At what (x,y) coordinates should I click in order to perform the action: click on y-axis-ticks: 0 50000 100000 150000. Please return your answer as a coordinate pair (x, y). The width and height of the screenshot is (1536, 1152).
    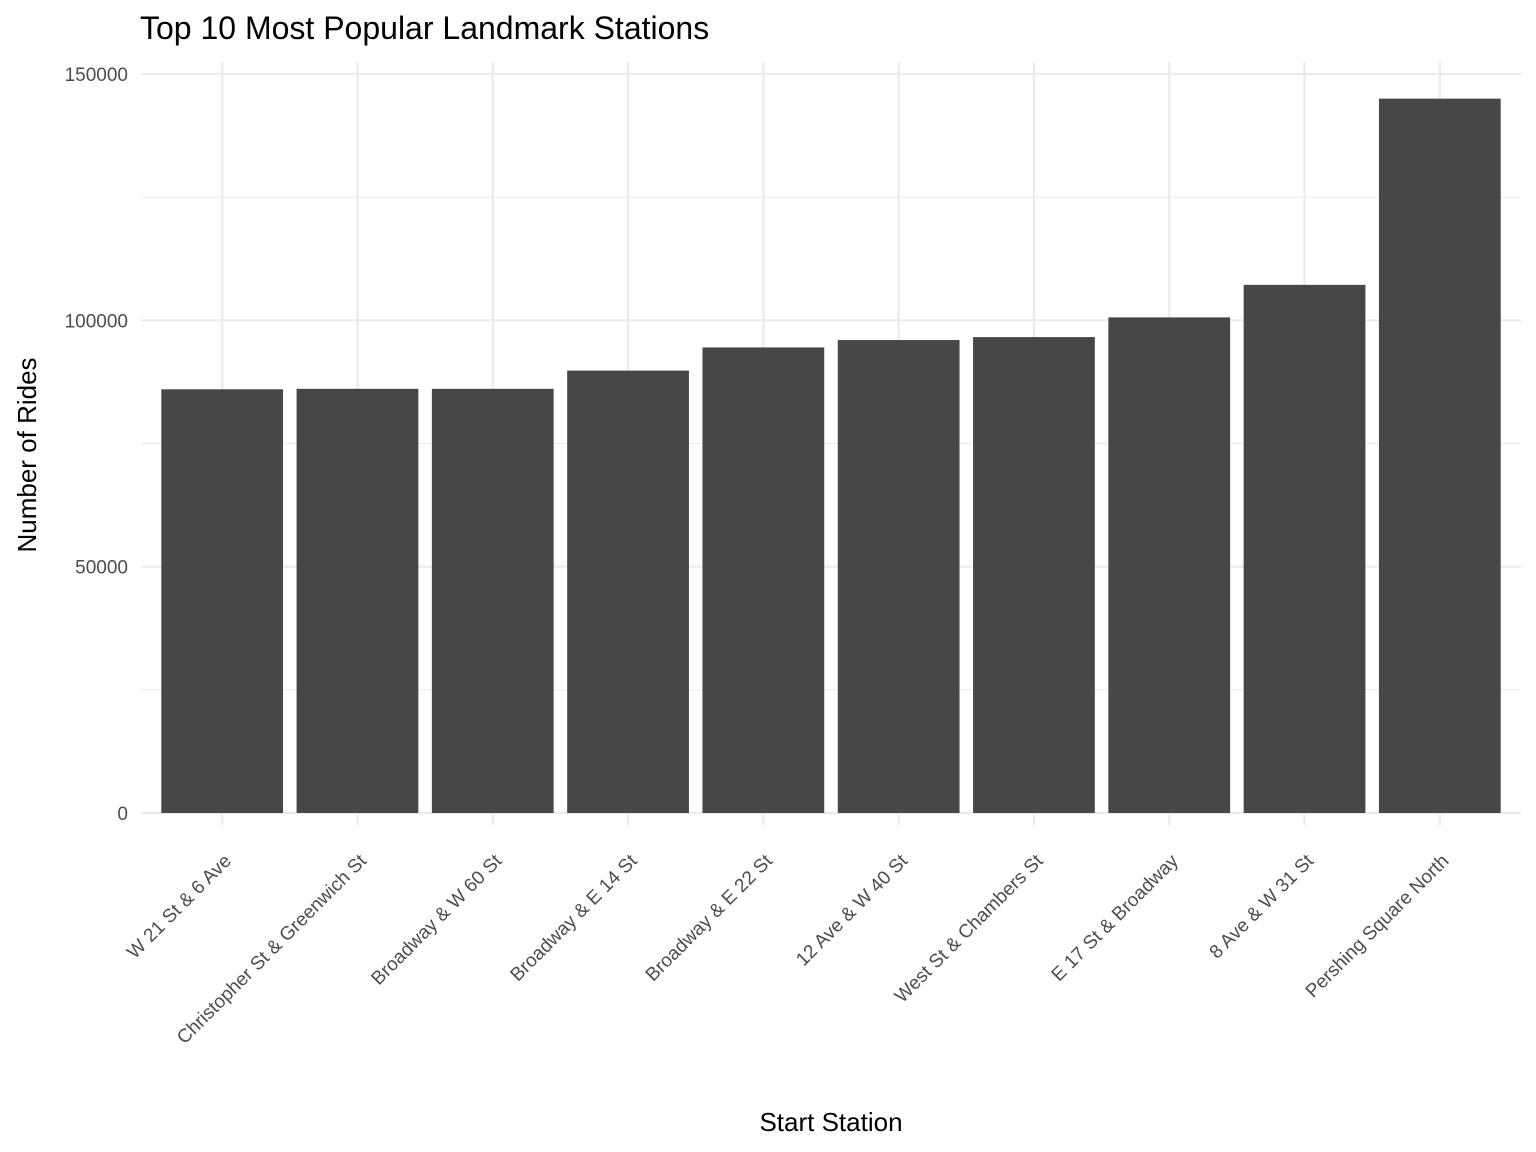
    Looking at the image, I should click on (96, 445).